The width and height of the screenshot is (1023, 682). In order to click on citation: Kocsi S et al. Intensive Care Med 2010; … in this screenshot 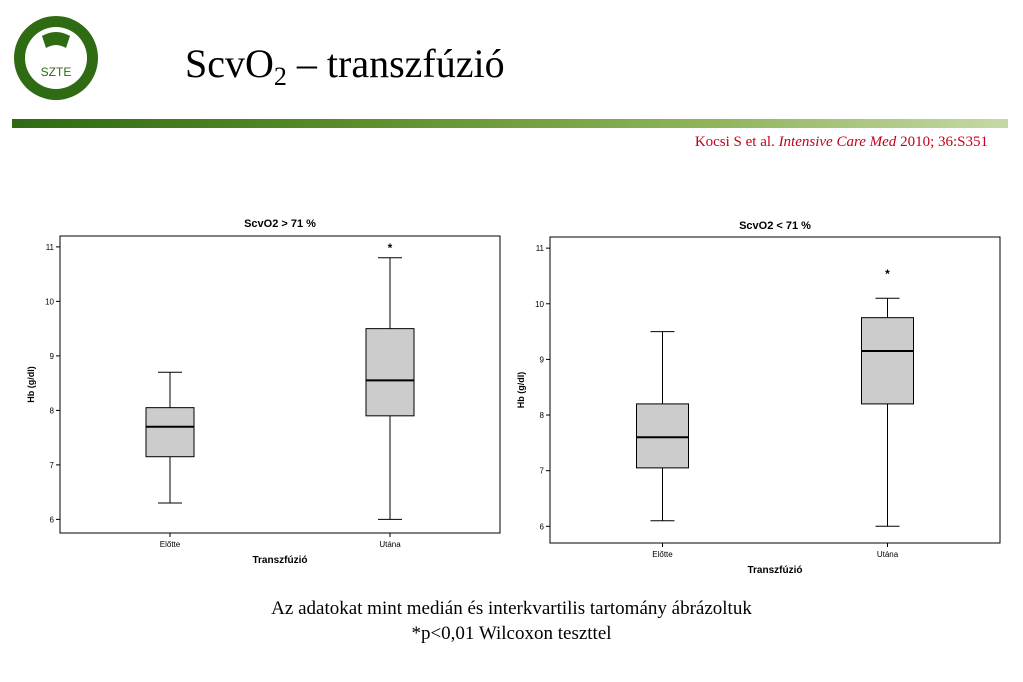, I will do `click(841, 142)`.